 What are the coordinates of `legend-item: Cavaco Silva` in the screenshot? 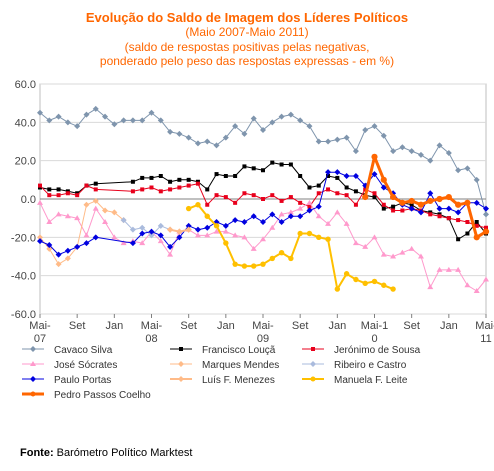 It's located at (67, 350).